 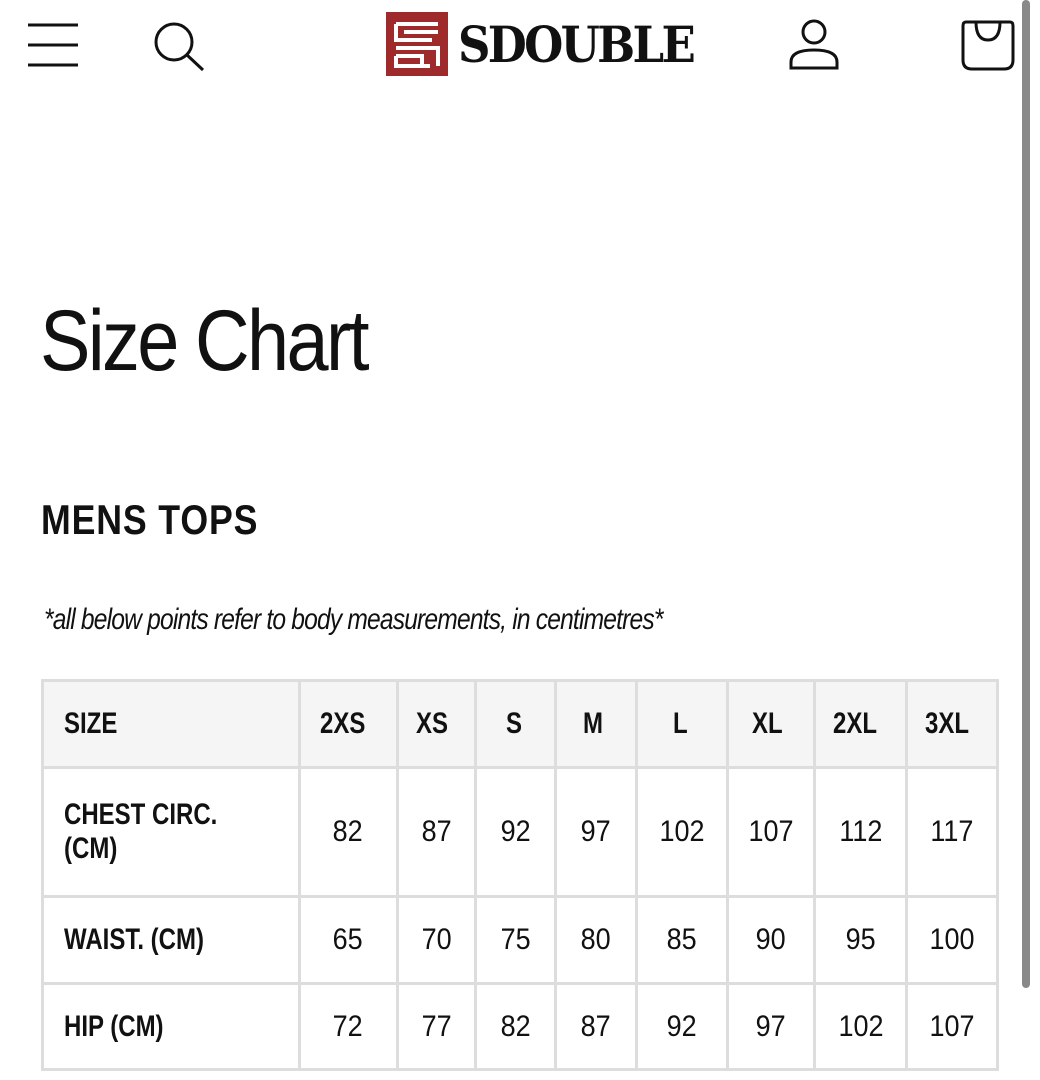 I want to click on column-header: 3XL, so click(x=952, y=724).